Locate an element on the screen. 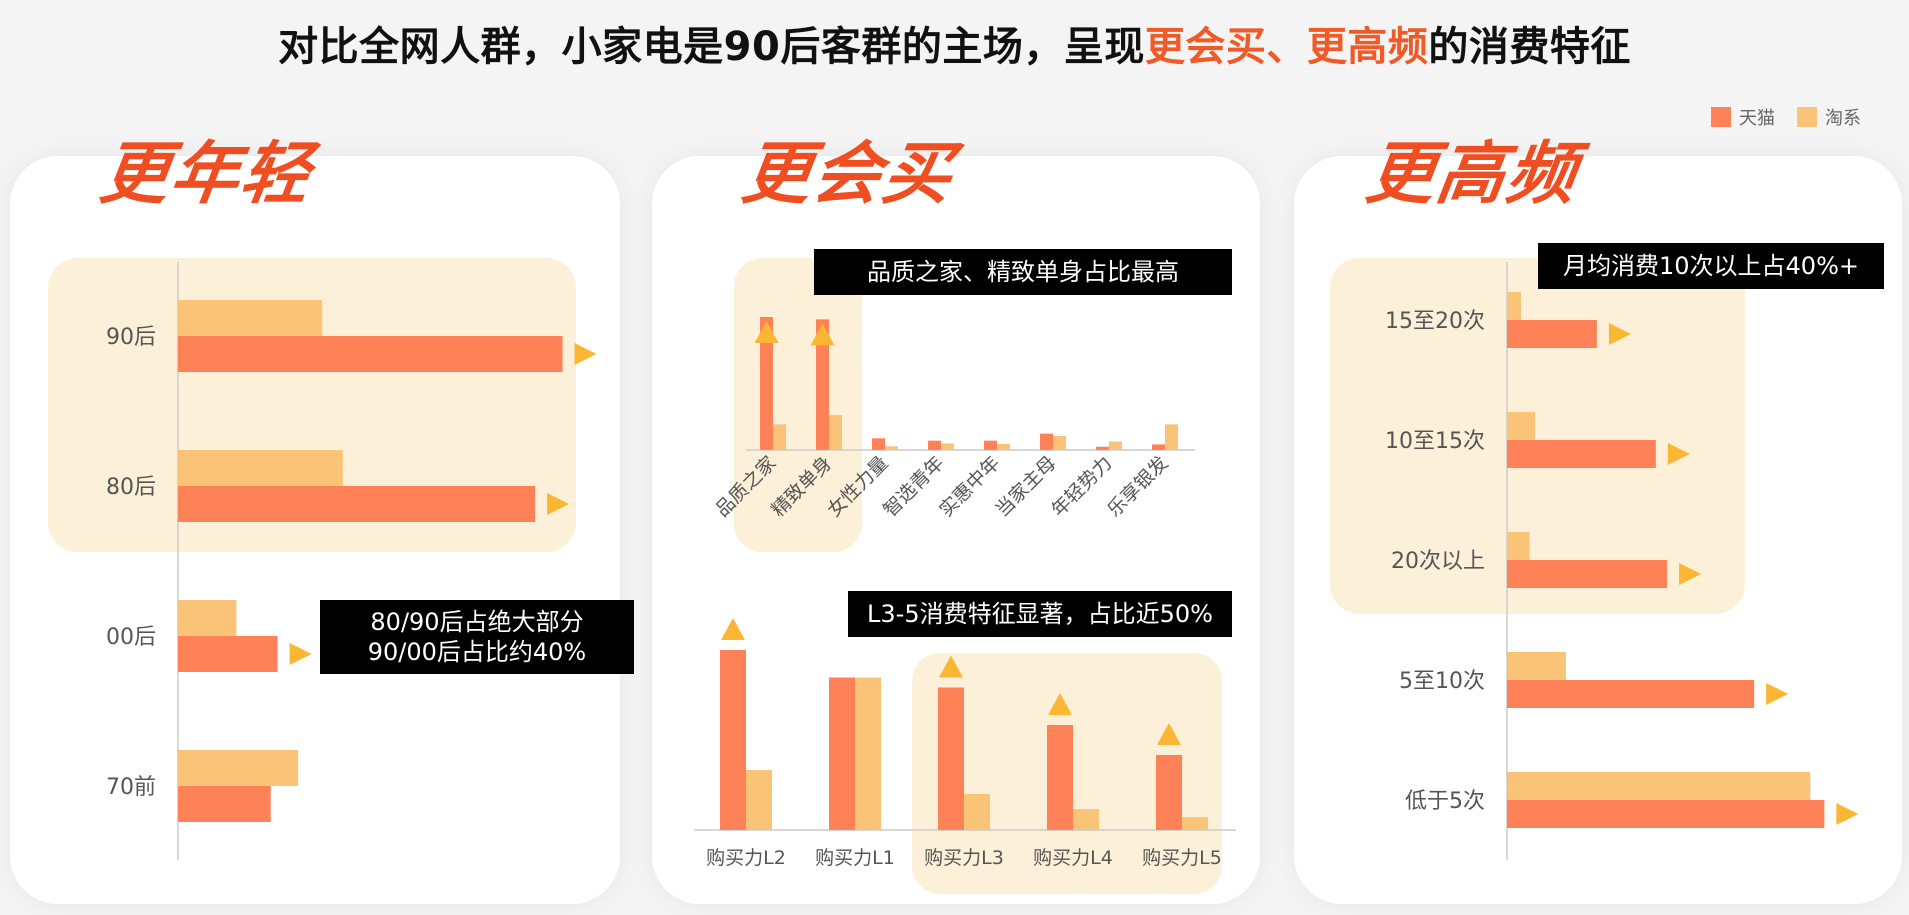 The width and height of the screenshot is (1909, 915). frequency-chart-tick-label-item-1: 10至15次 is located at coordinates (1435, 441).